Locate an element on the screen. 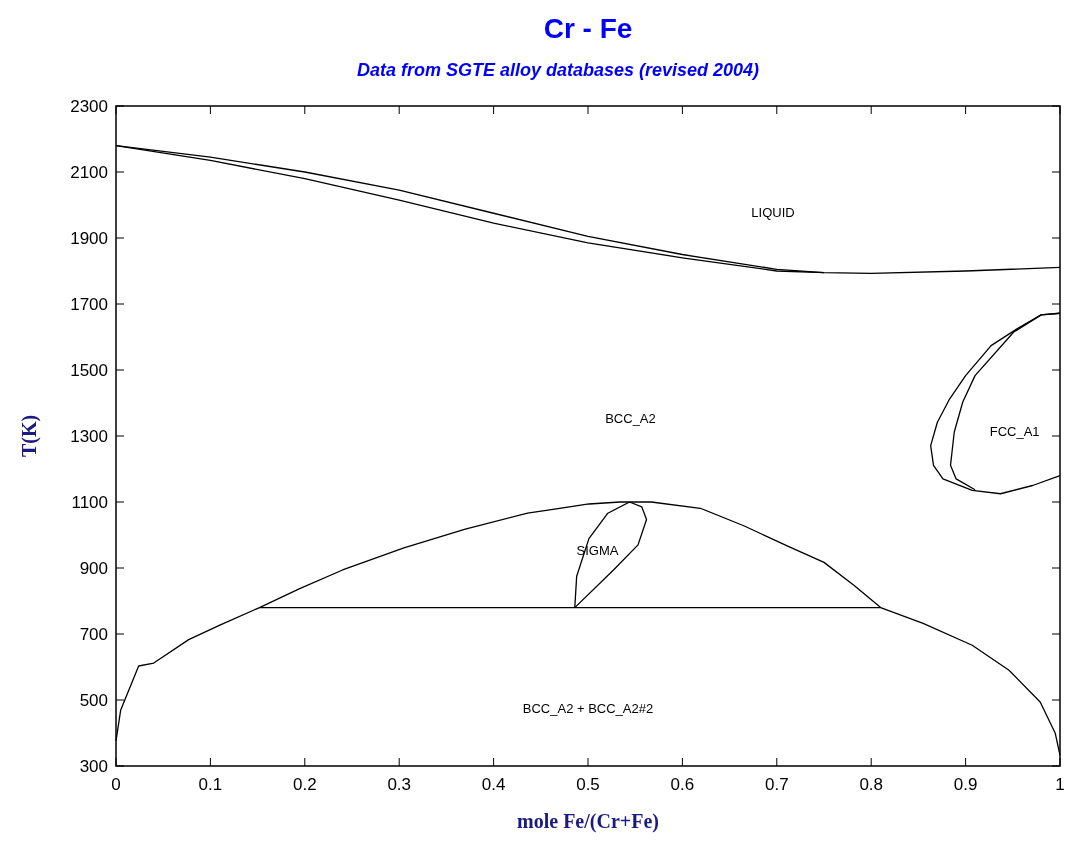 The height and width of the screenshot is (851, 1084). annotation: BCC_A2 + BCC_A2#2 is located at coordinates (588, 709).